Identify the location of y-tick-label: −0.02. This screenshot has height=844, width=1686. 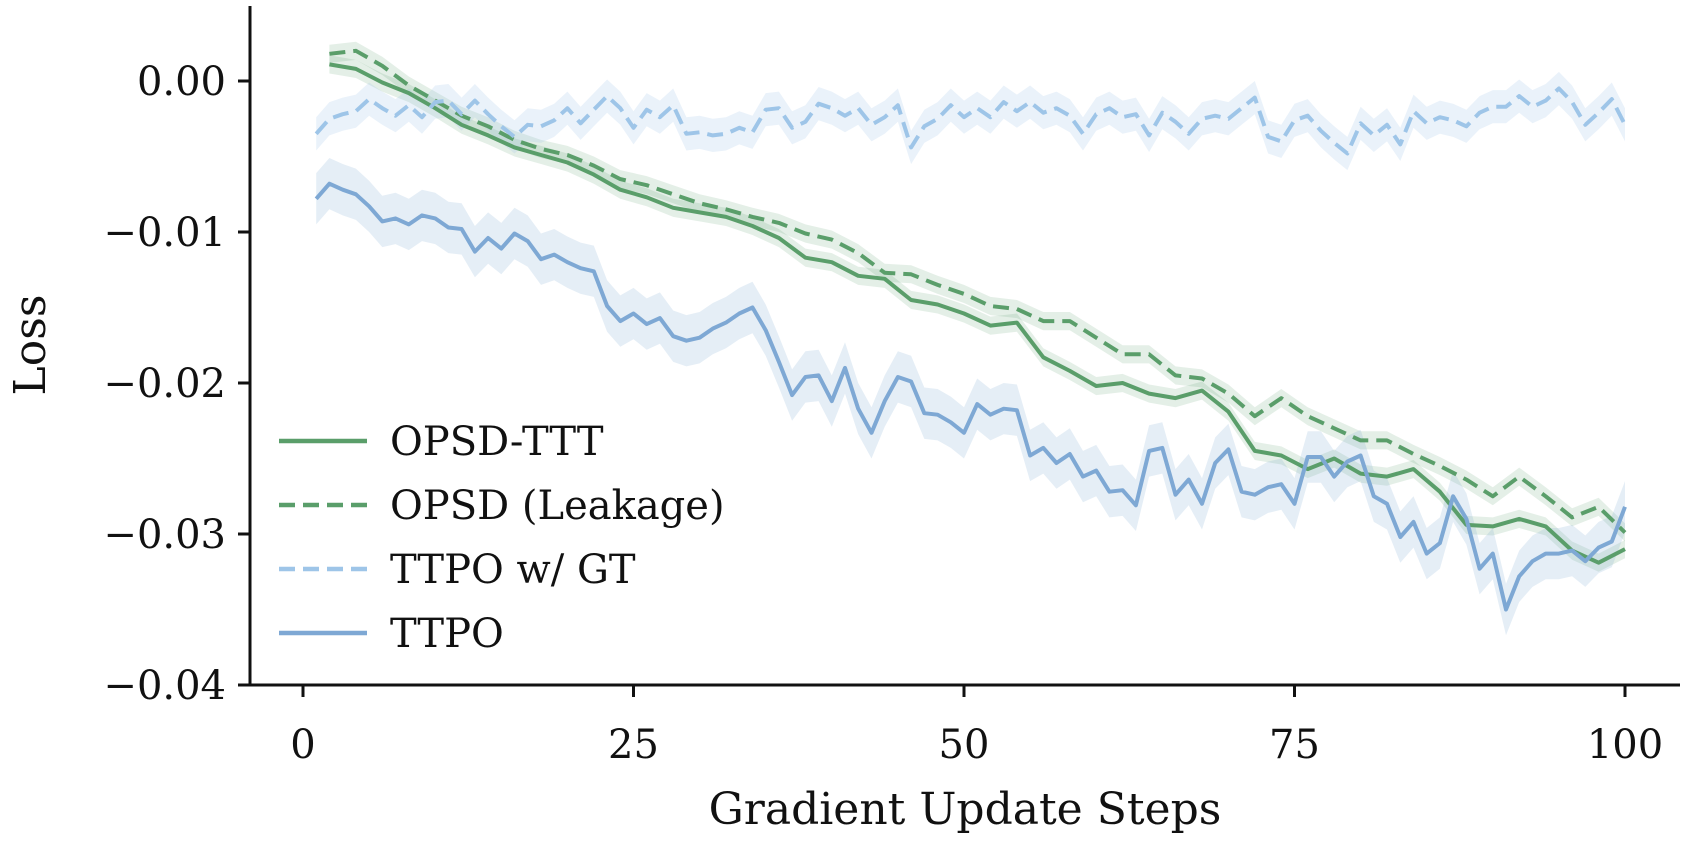
(164, 384).